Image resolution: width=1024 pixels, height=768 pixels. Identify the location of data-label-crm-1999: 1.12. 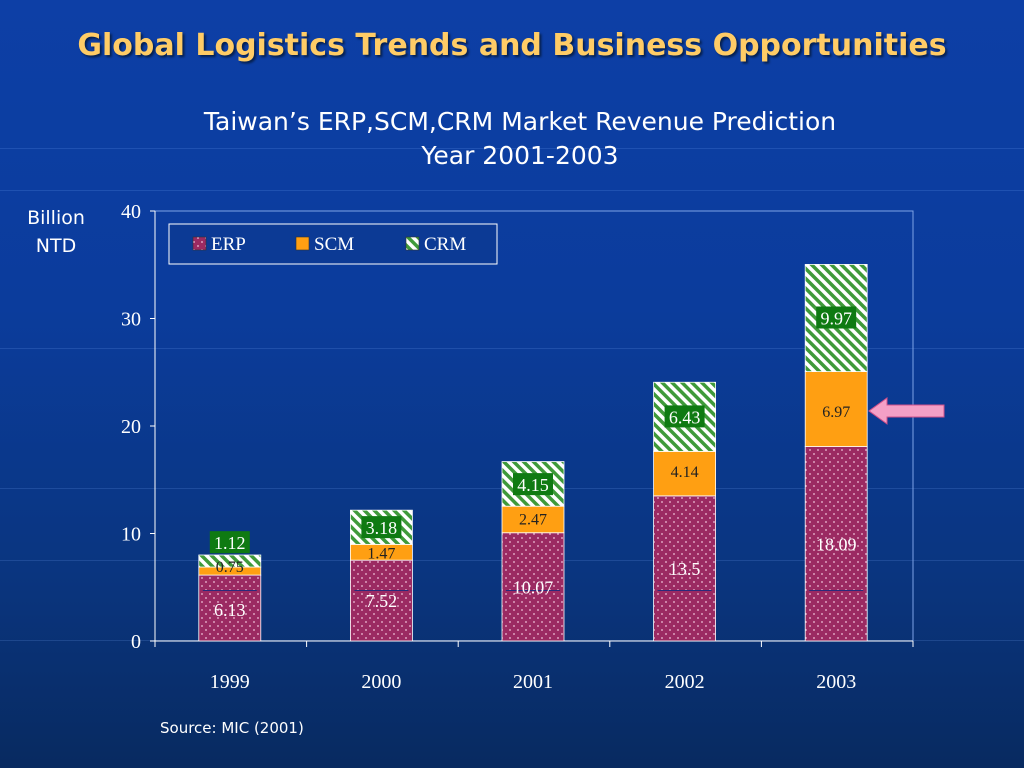
(230, 543).